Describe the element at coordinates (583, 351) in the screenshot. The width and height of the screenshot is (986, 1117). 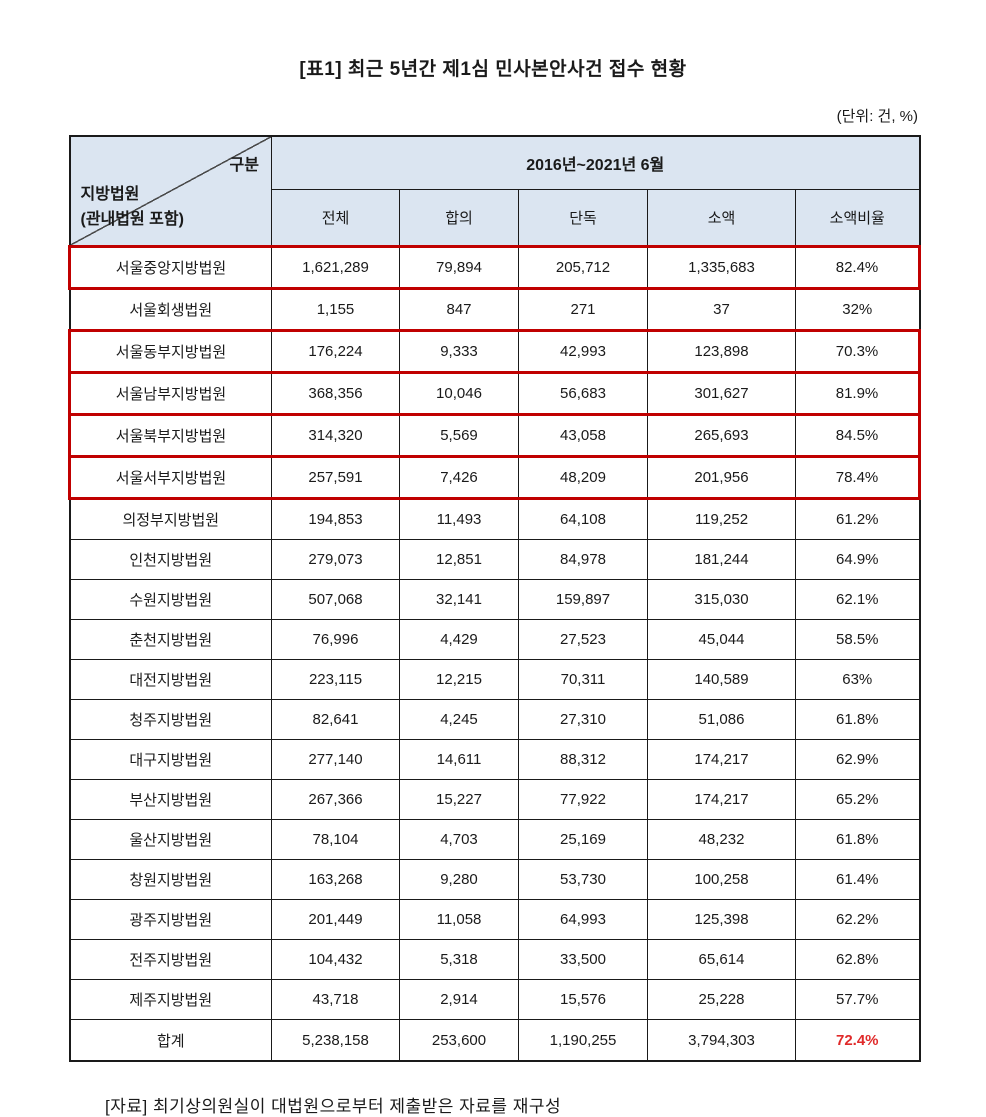
I see `value-cell: 42,993` at that location.